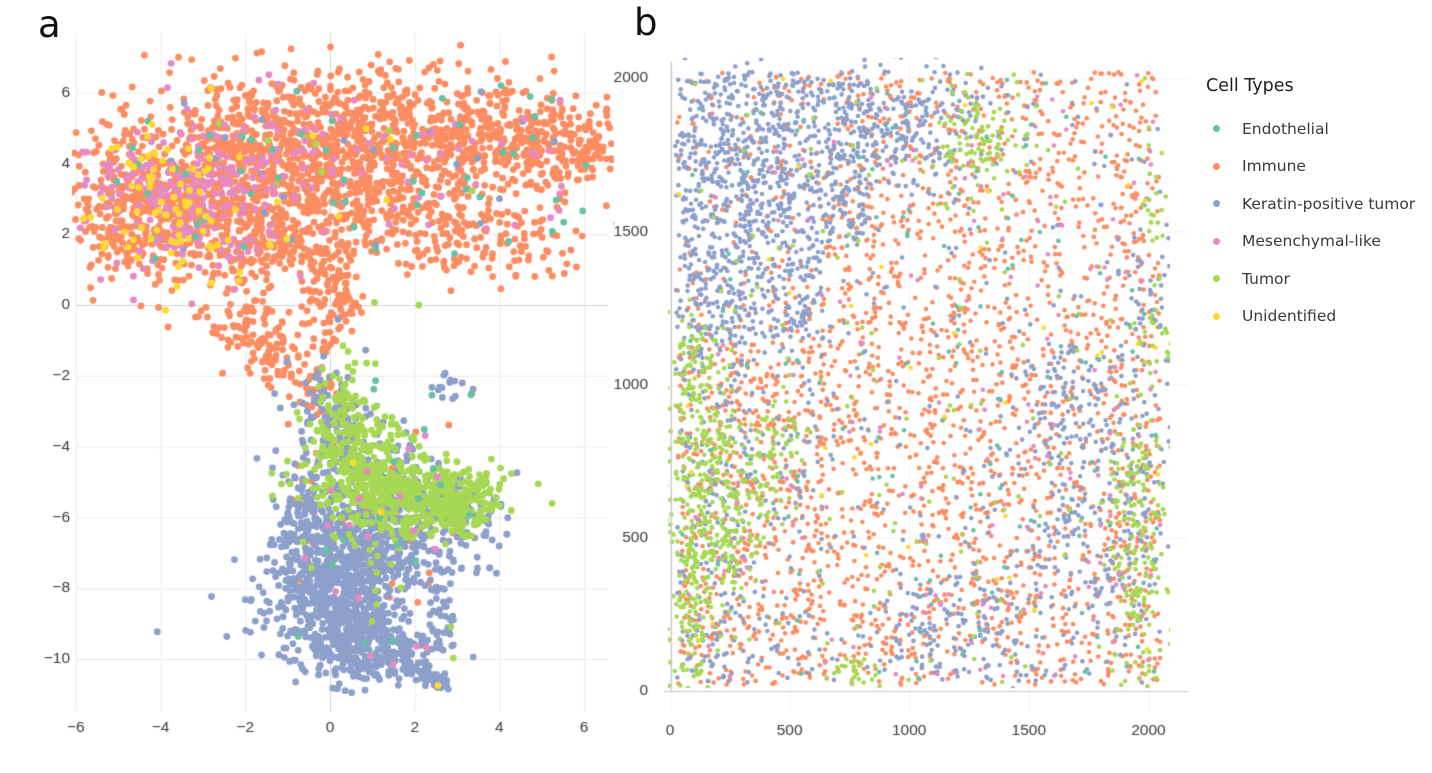 The height and width of the screenshot is (773, 1432). I want to click on legend-item: Tumor, so click(1311, 279).